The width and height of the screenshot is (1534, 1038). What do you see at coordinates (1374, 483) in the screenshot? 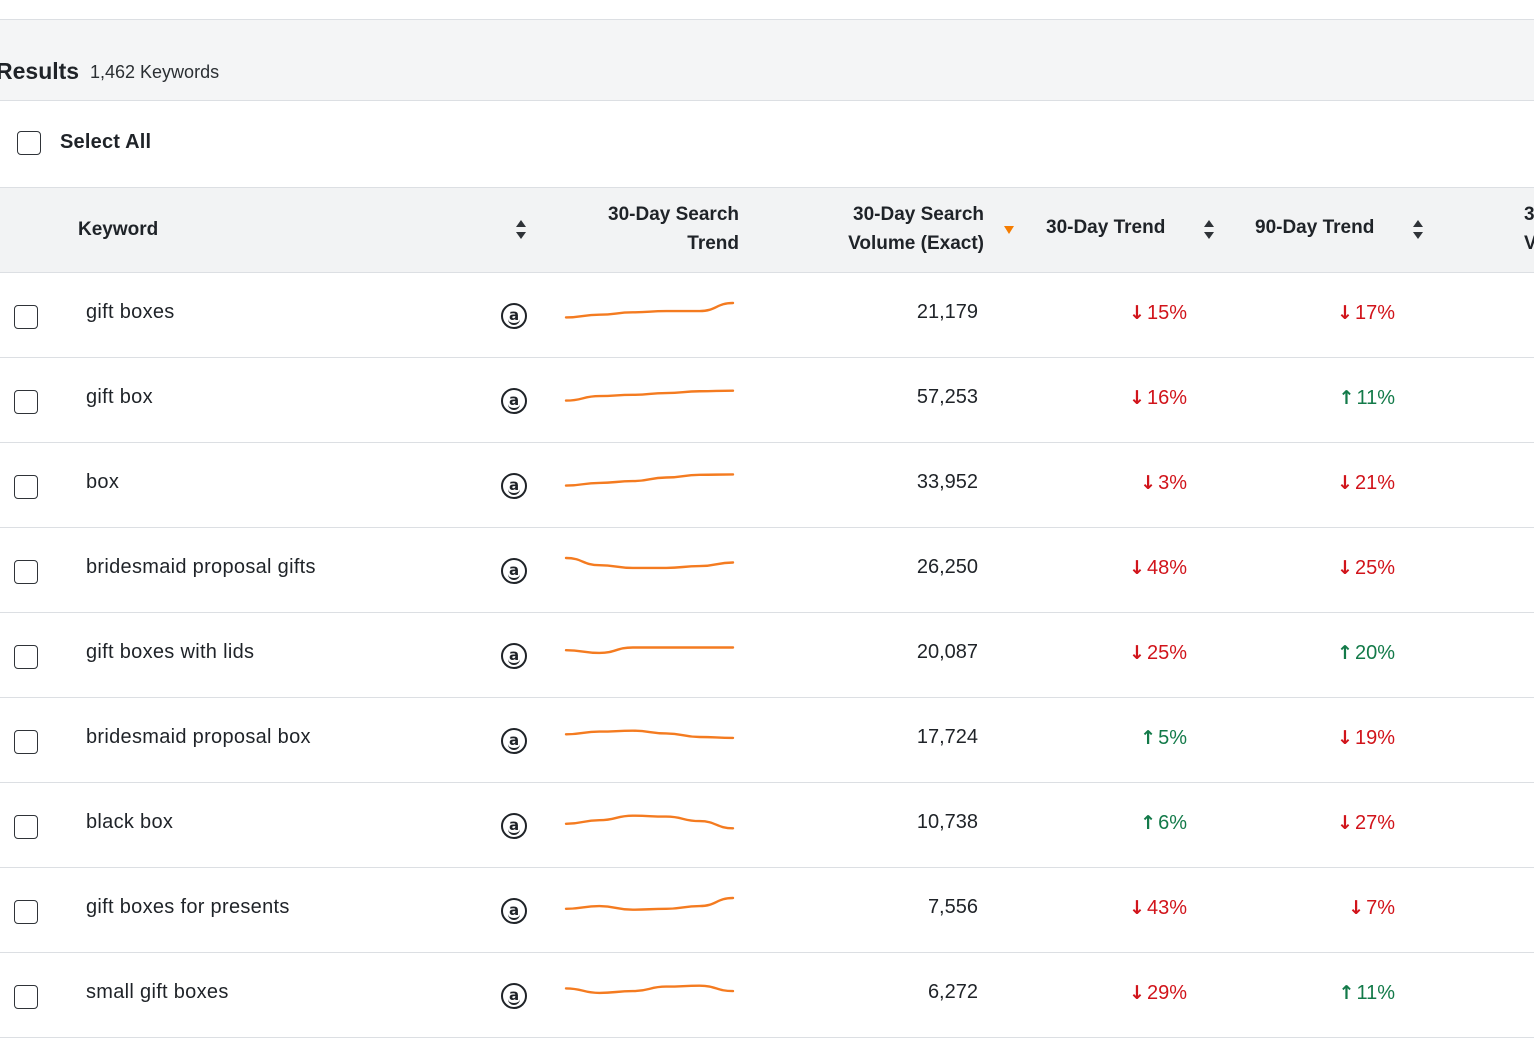
I see `trend-90-day-value: 21%` at bounding box center [1374, 483].